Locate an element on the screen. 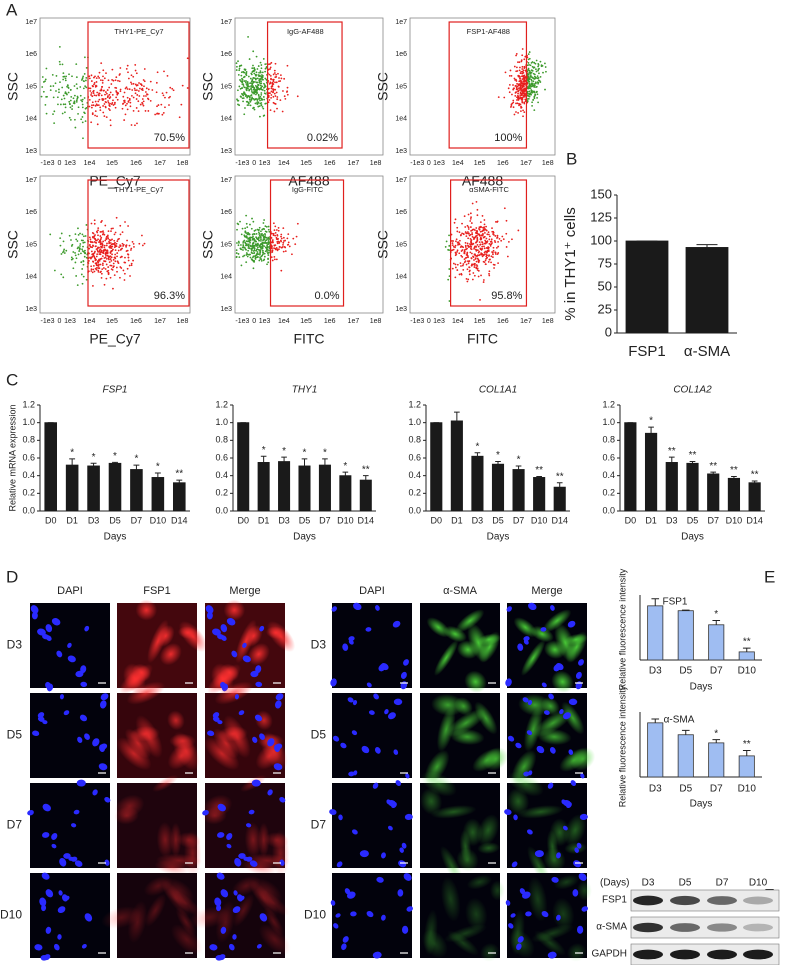 The height and width of the screenshot is (965, 789). y-tick-label: 0.6 is located at coordinates (221, 457).